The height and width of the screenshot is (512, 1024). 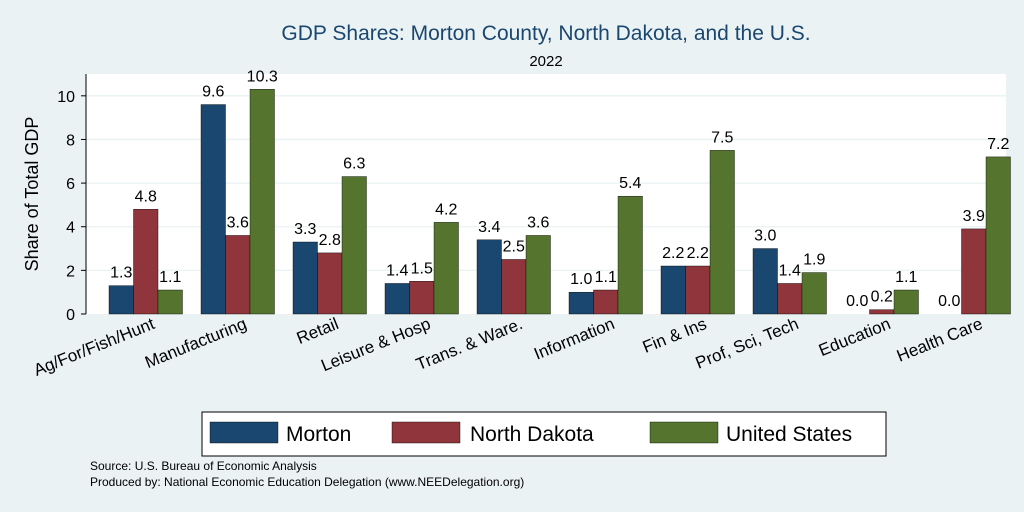 What do you see at coordinates (317, 331) in the screenshot?
I see `x-tick-label: Retail` at bounding box center [317, 331].